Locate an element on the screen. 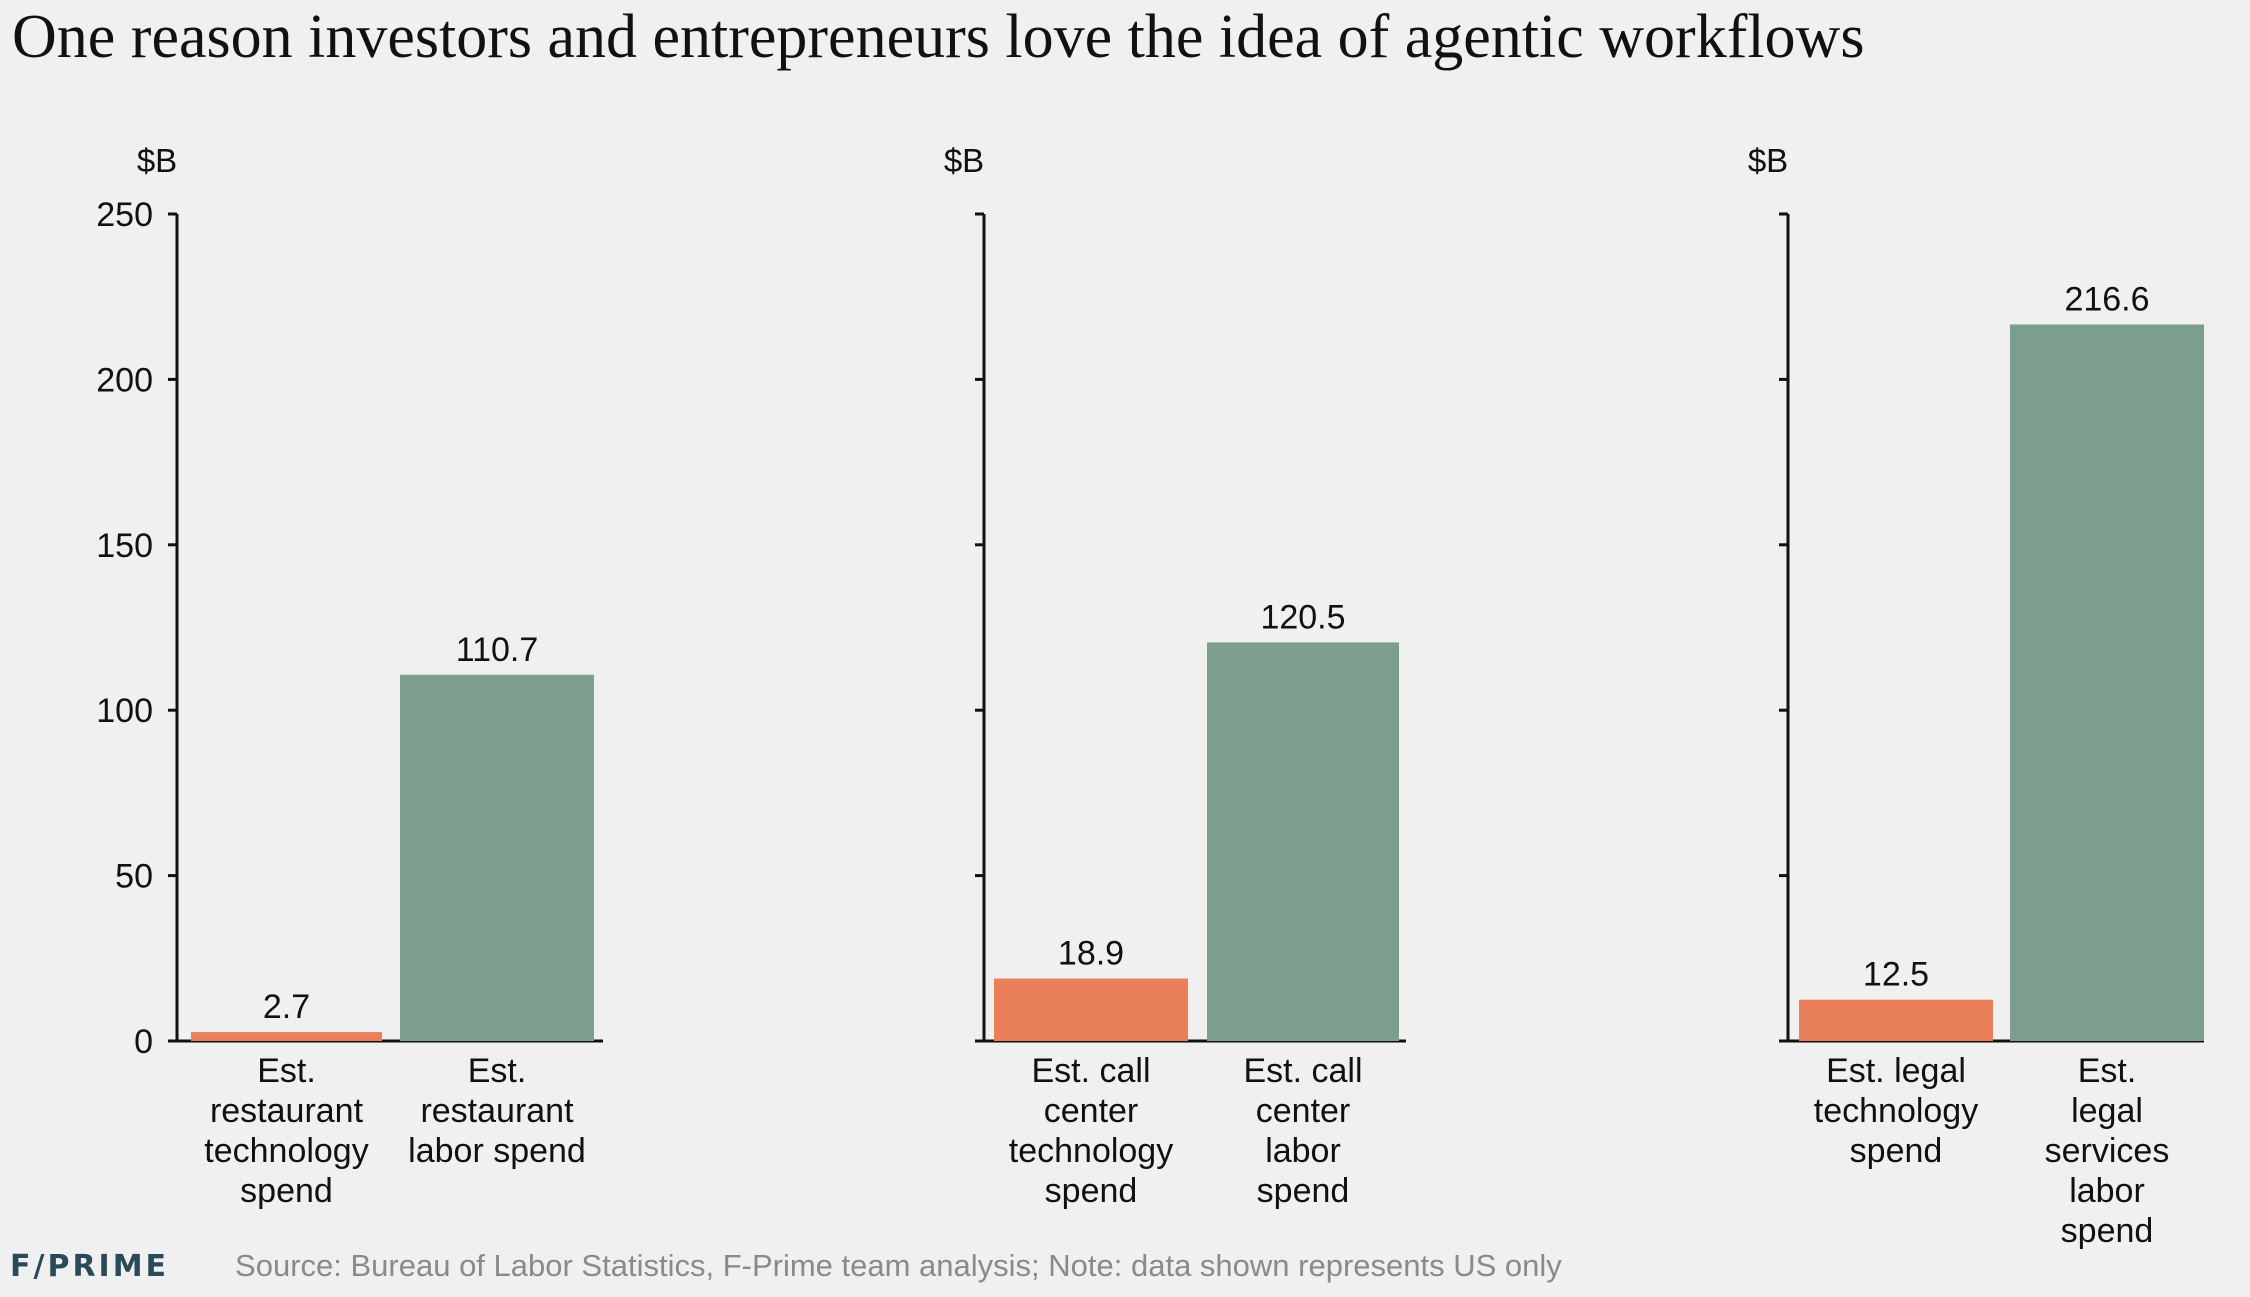 The width and height of the screenshot is (2250, 1297). fprime-logo: F/PRIME is located at coordinates (90, 1266).